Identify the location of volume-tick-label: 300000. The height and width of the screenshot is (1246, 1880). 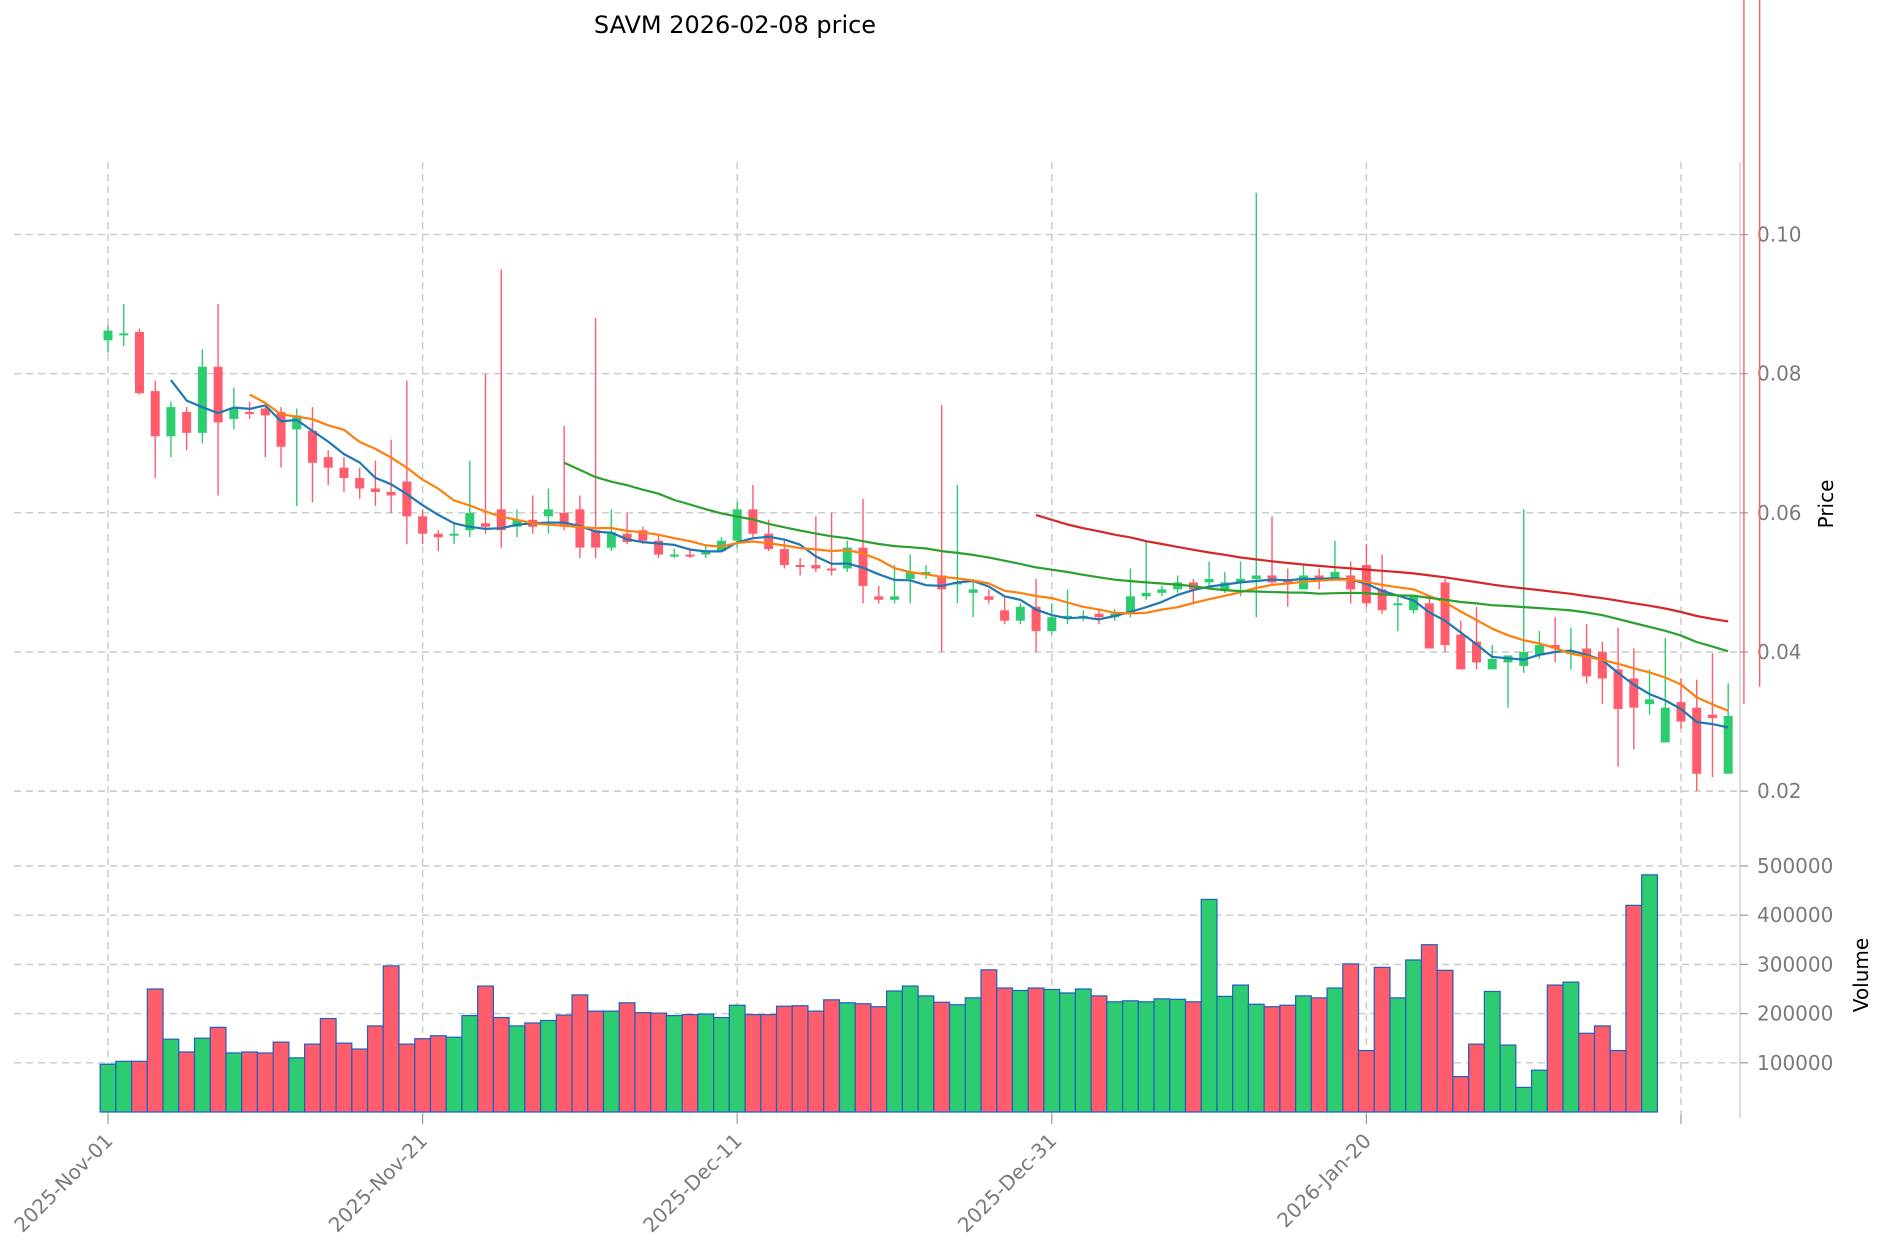
(1795, 964).